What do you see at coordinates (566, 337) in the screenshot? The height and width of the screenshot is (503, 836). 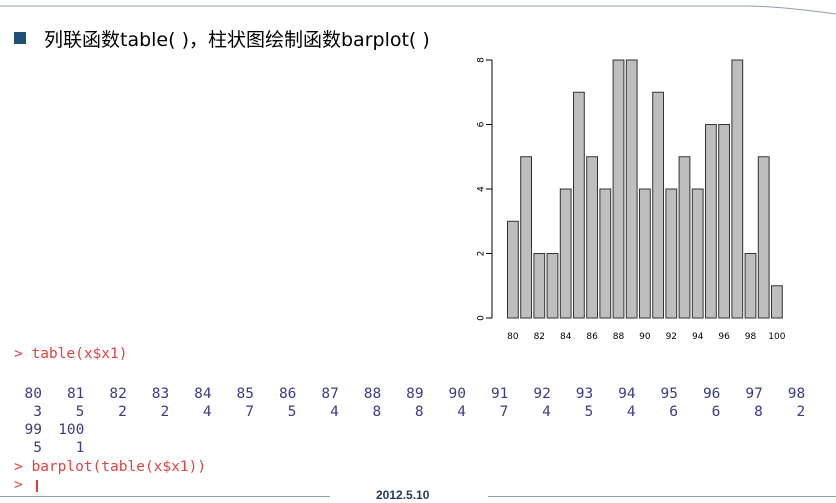 I see `x-tick-label: 84` at bounding box center [566, 337].